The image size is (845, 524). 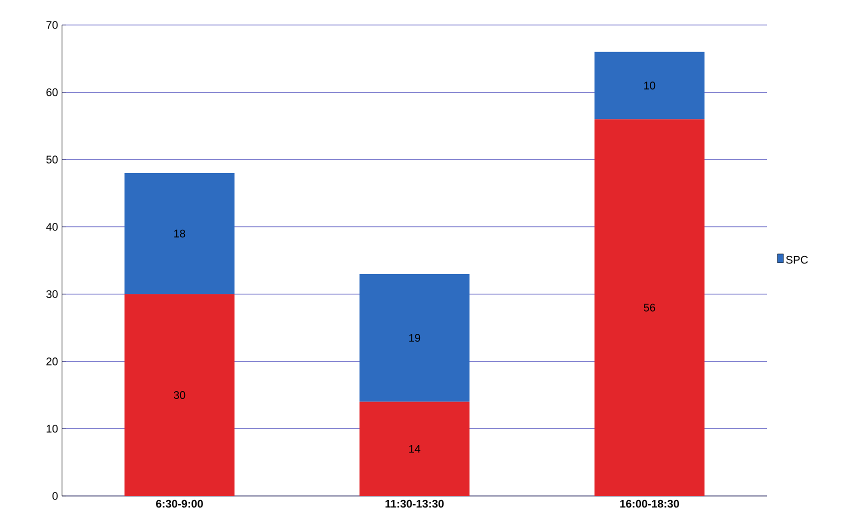 I want to click on data-label: 18, so click(x=180, y=234).